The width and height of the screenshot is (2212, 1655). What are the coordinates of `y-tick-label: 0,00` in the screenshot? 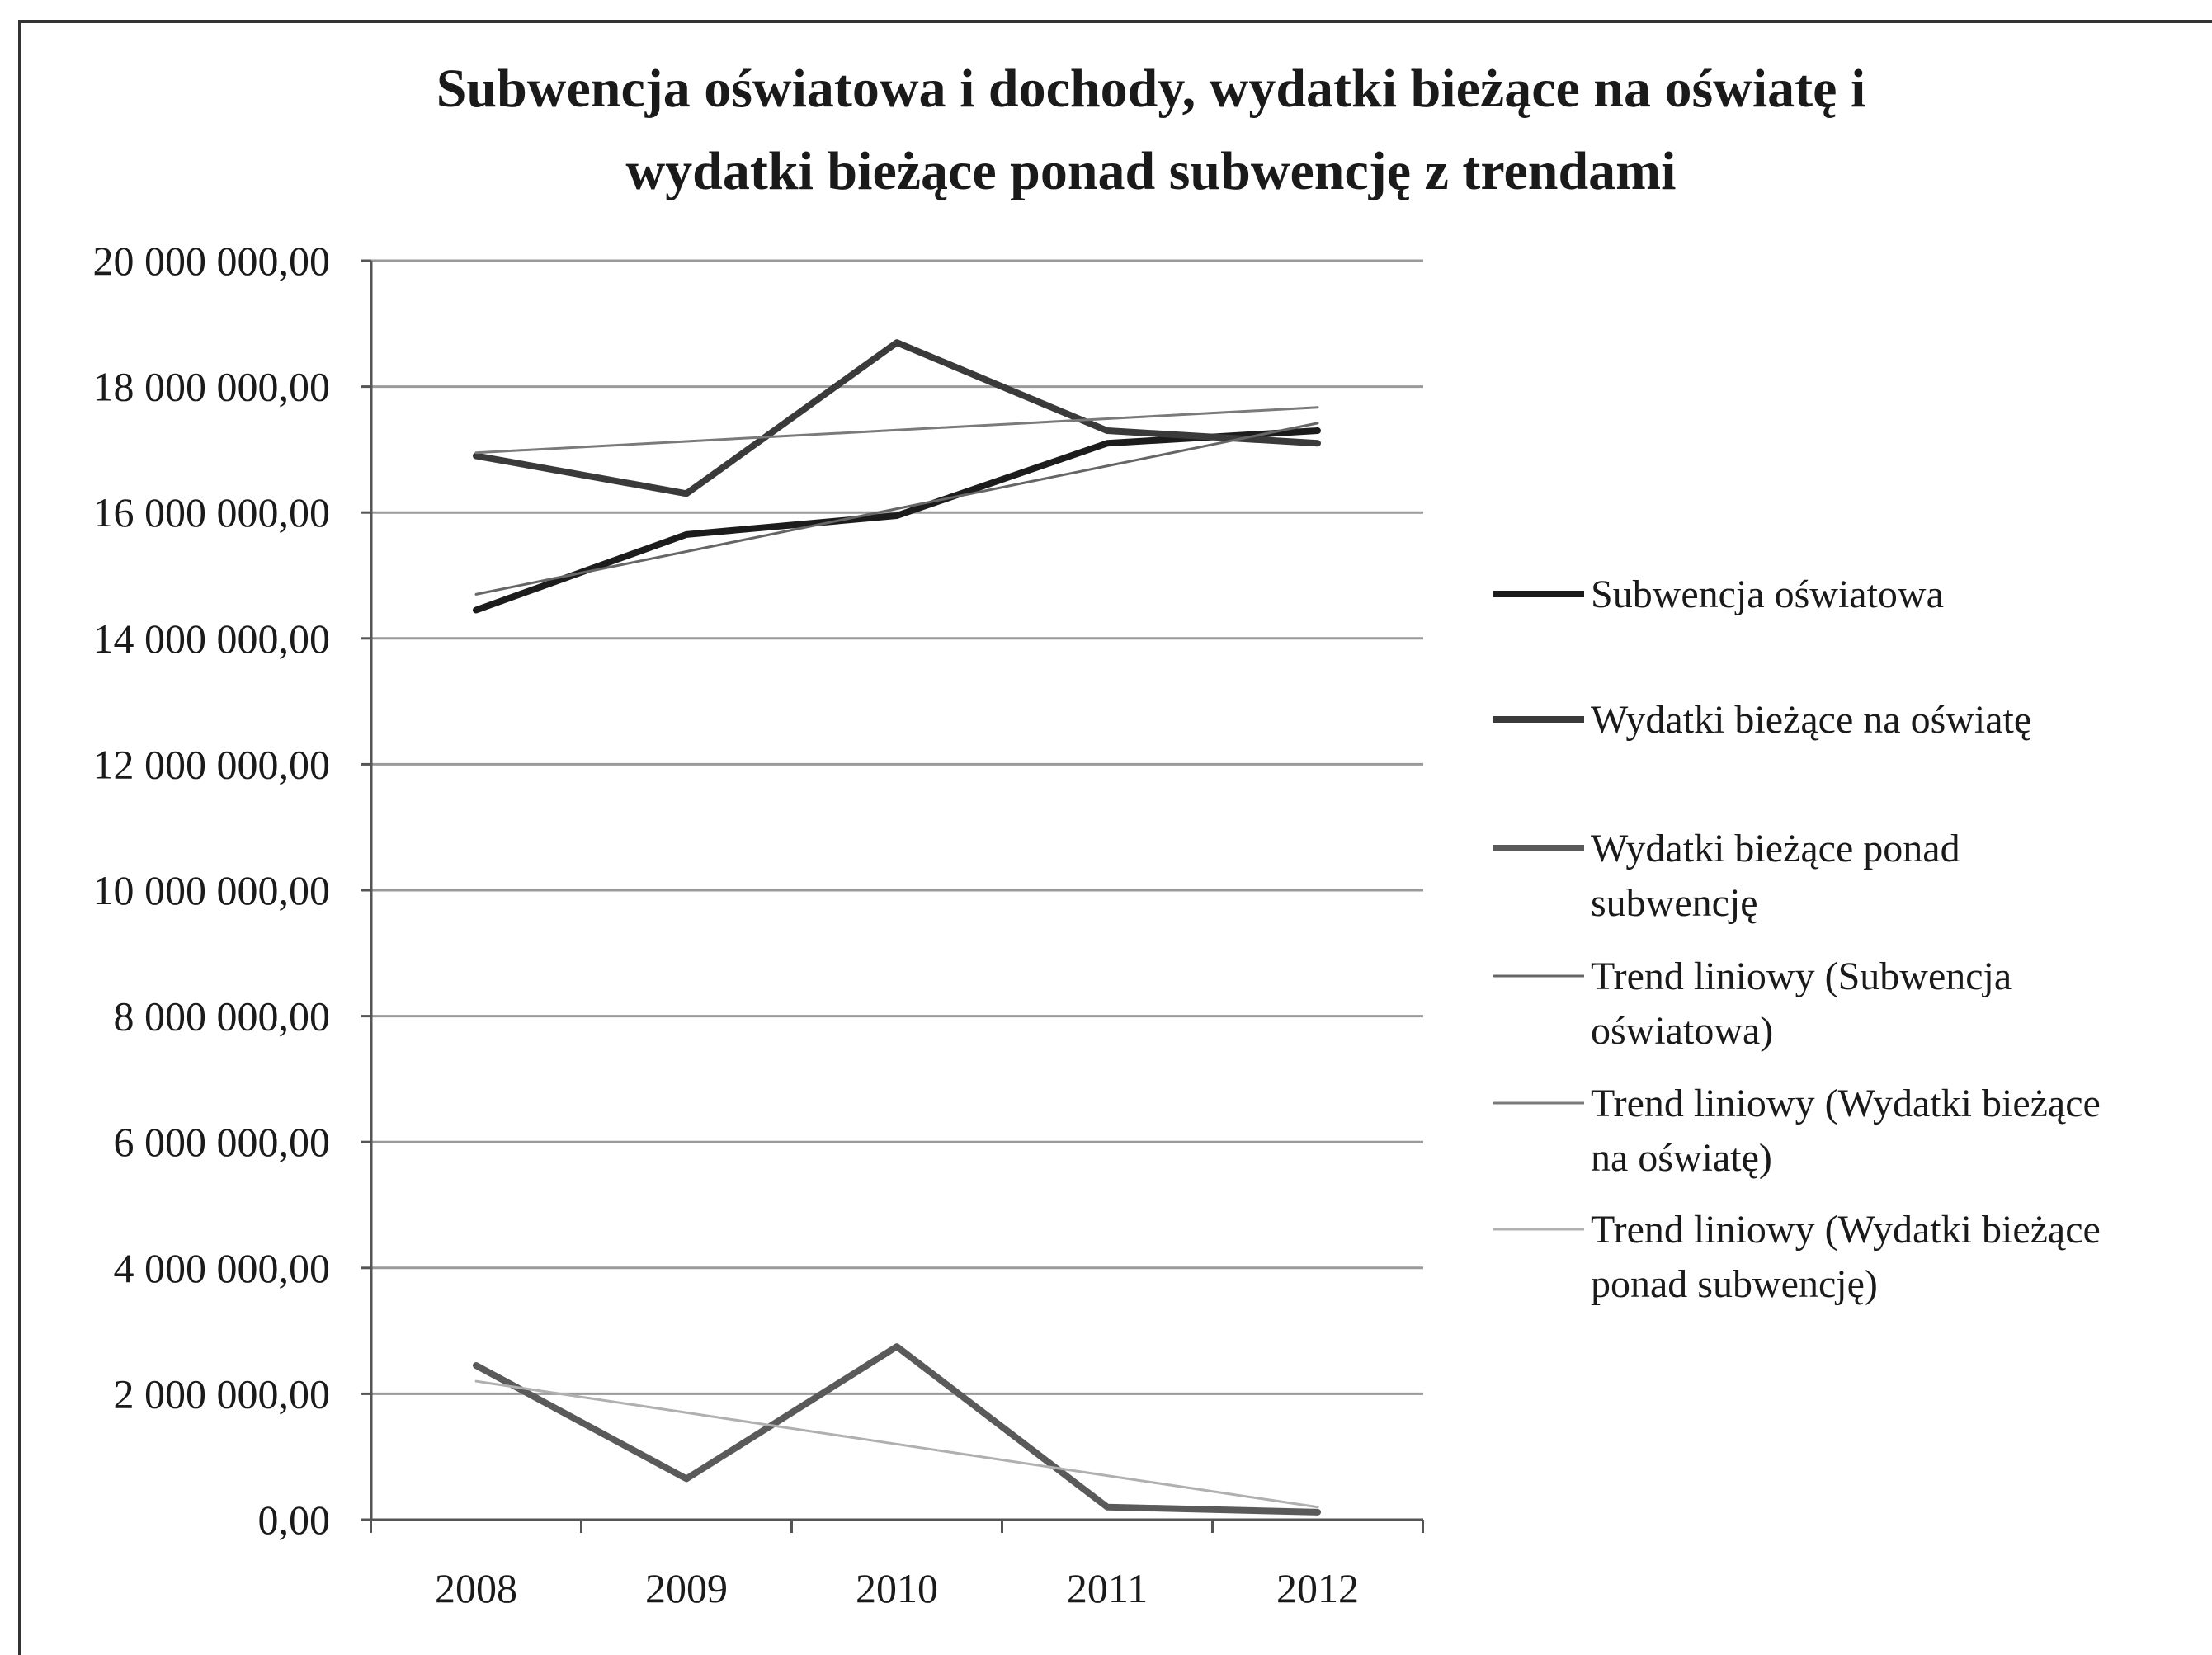 It's located at (294, 1520).